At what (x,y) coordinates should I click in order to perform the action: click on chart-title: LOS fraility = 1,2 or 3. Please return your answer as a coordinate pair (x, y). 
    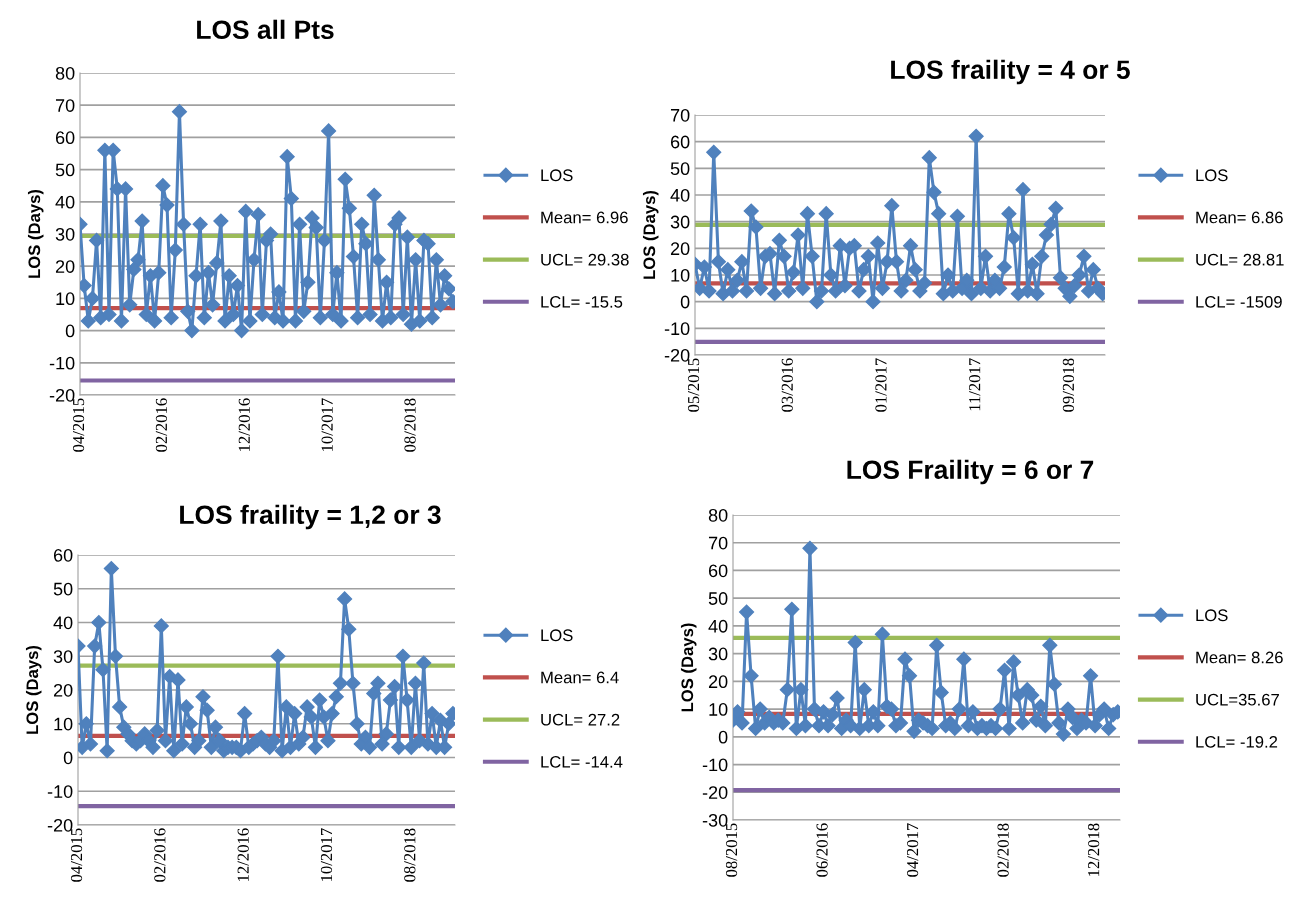
    Looking at the image, I should click on (310, 517).